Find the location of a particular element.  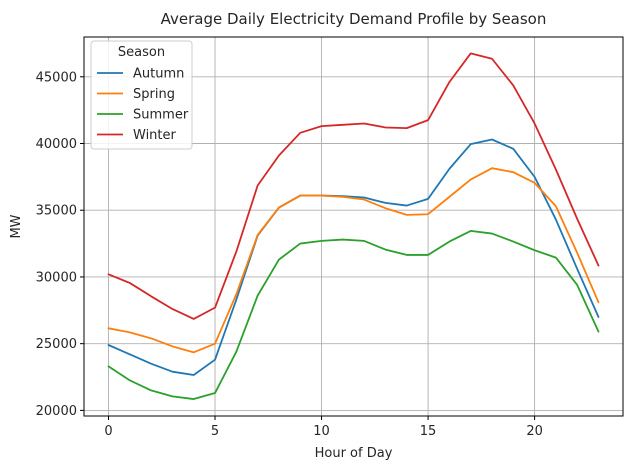

y-tick-label: 45000 is located at coordinates (56, 77).